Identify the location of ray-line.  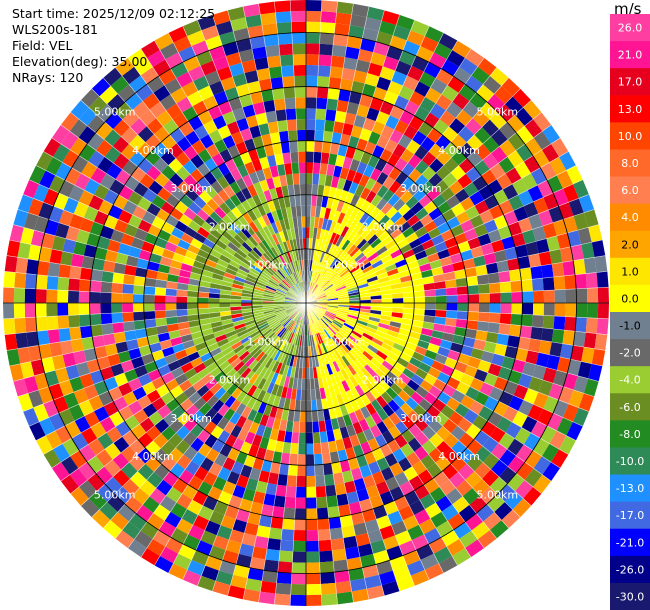
(211, 185).